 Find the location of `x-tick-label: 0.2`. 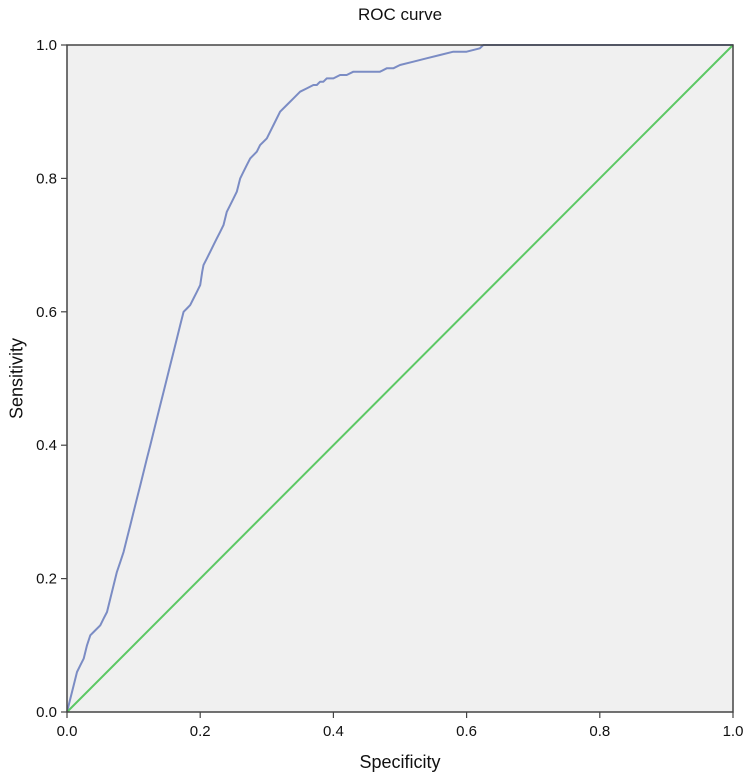

x-tick-label: 0.2 is located at coordinates (200, 731).